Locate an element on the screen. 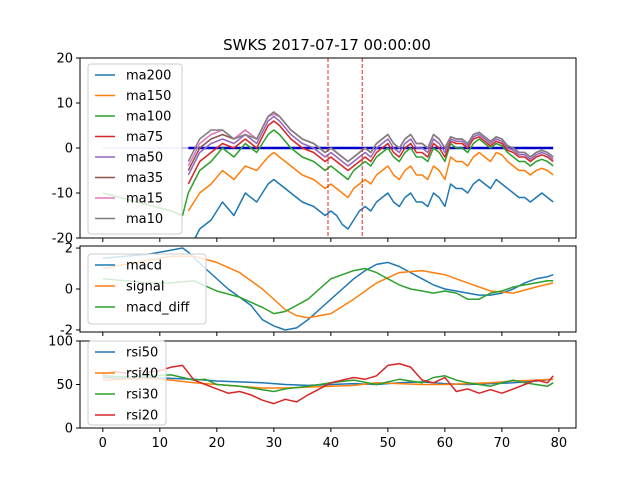 The height and width of the screenshot is (480, 640). y-tick-label: -20 is located at coordinates (62, 239).